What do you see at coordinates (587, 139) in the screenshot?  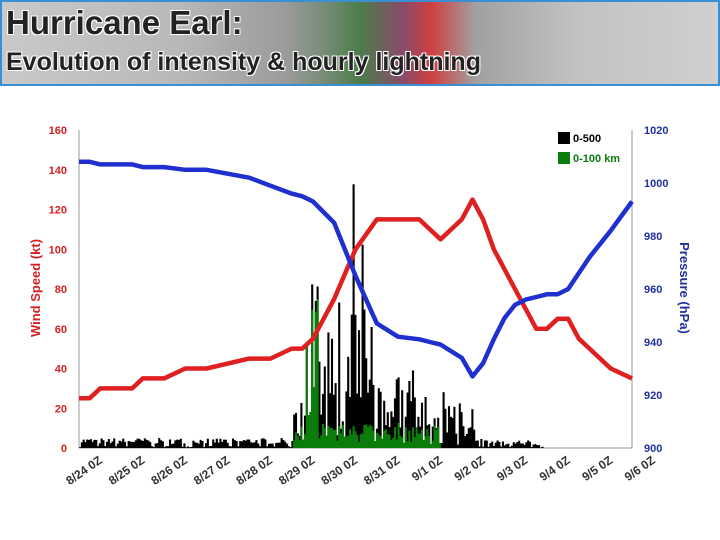 I see `legend-label: 0-500` at bounding box center [587, 139].